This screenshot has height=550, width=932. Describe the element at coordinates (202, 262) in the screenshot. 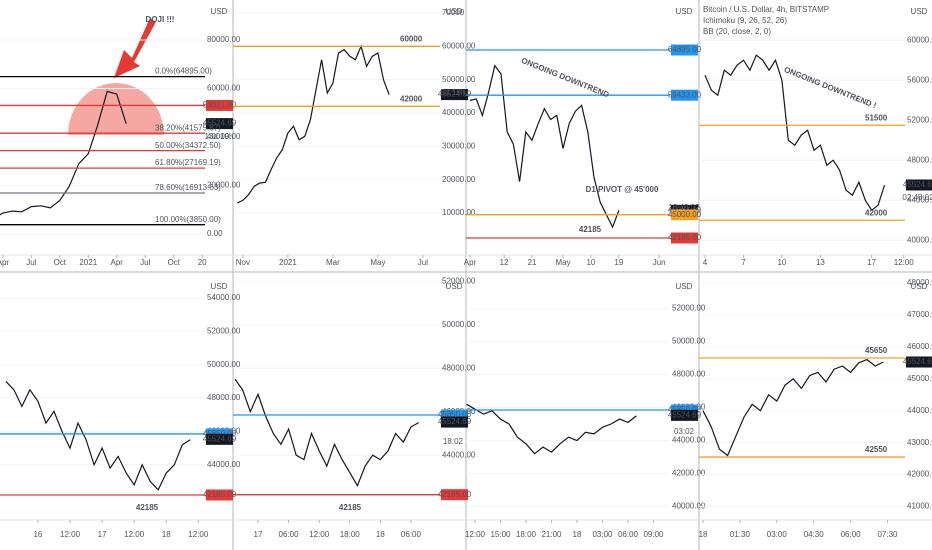

I see `x-tick-label: 20` at that location.